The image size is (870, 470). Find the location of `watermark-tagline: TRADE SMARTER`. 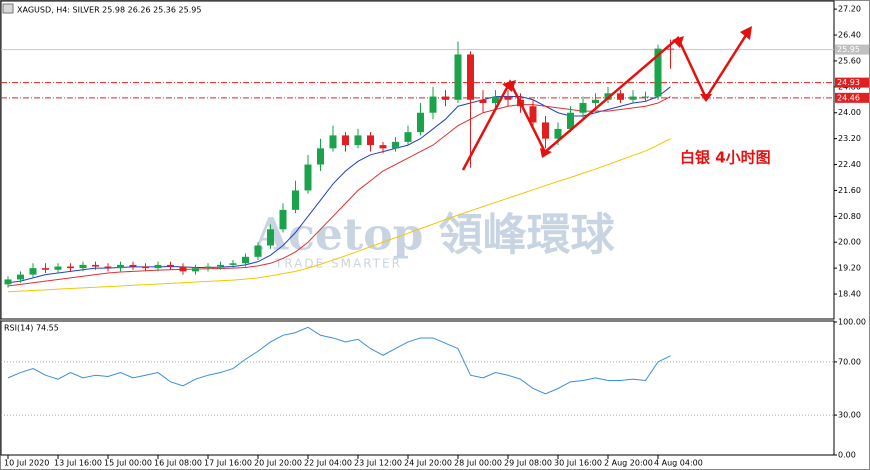

watermark-tagline: TRADE SMARTER is located at coordinates (338, 264).